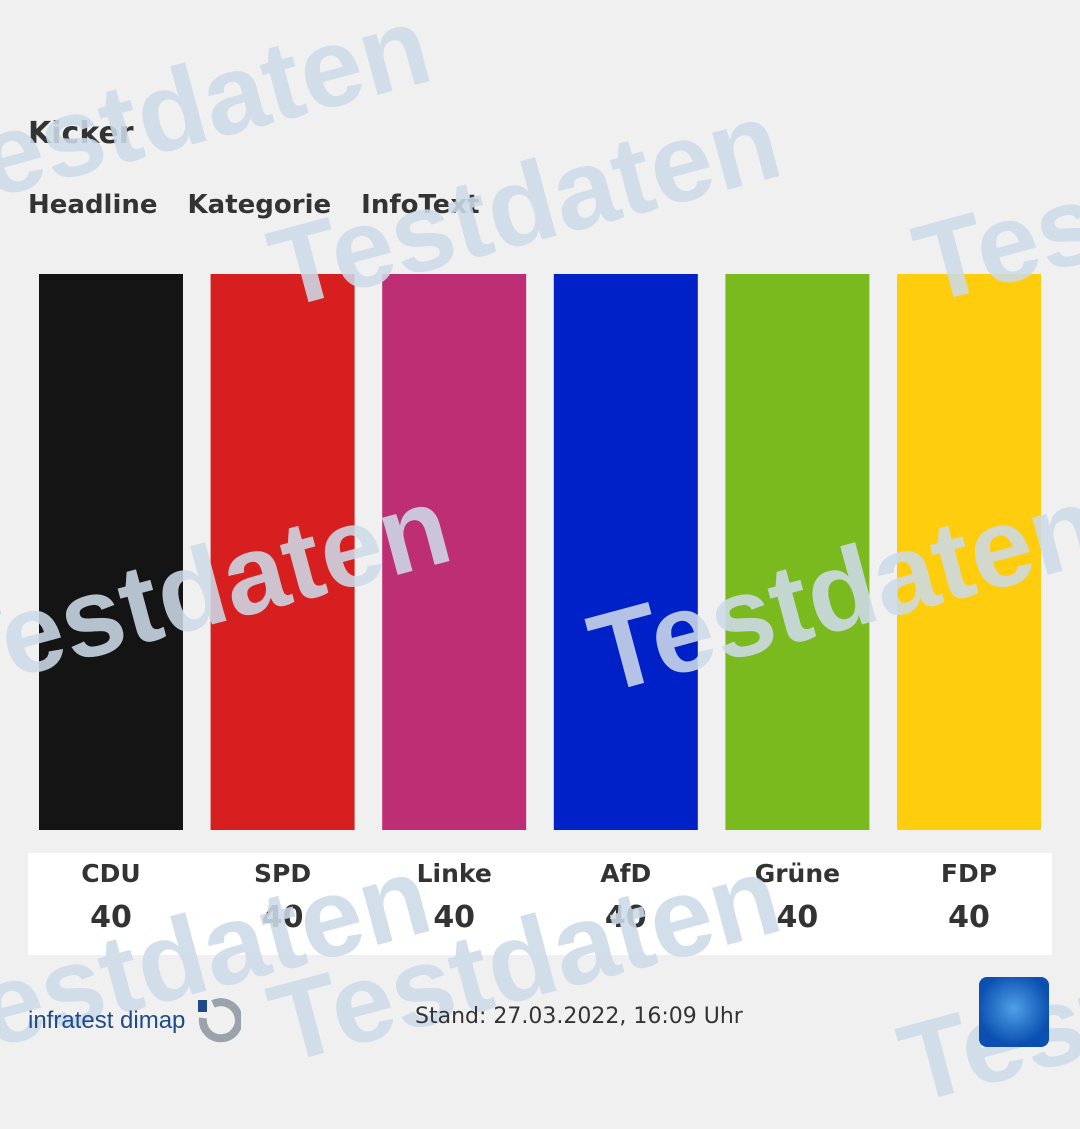  I want to click on kicker: Kicker, so click(81, 133).